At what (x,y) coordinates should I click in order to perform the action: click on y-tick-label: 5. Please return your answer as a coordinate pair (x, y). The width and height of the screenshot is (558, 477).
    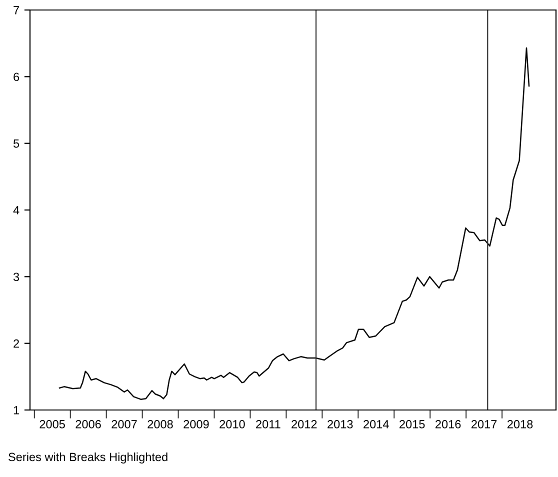
    Looking at the image, I should click on (16, 143).